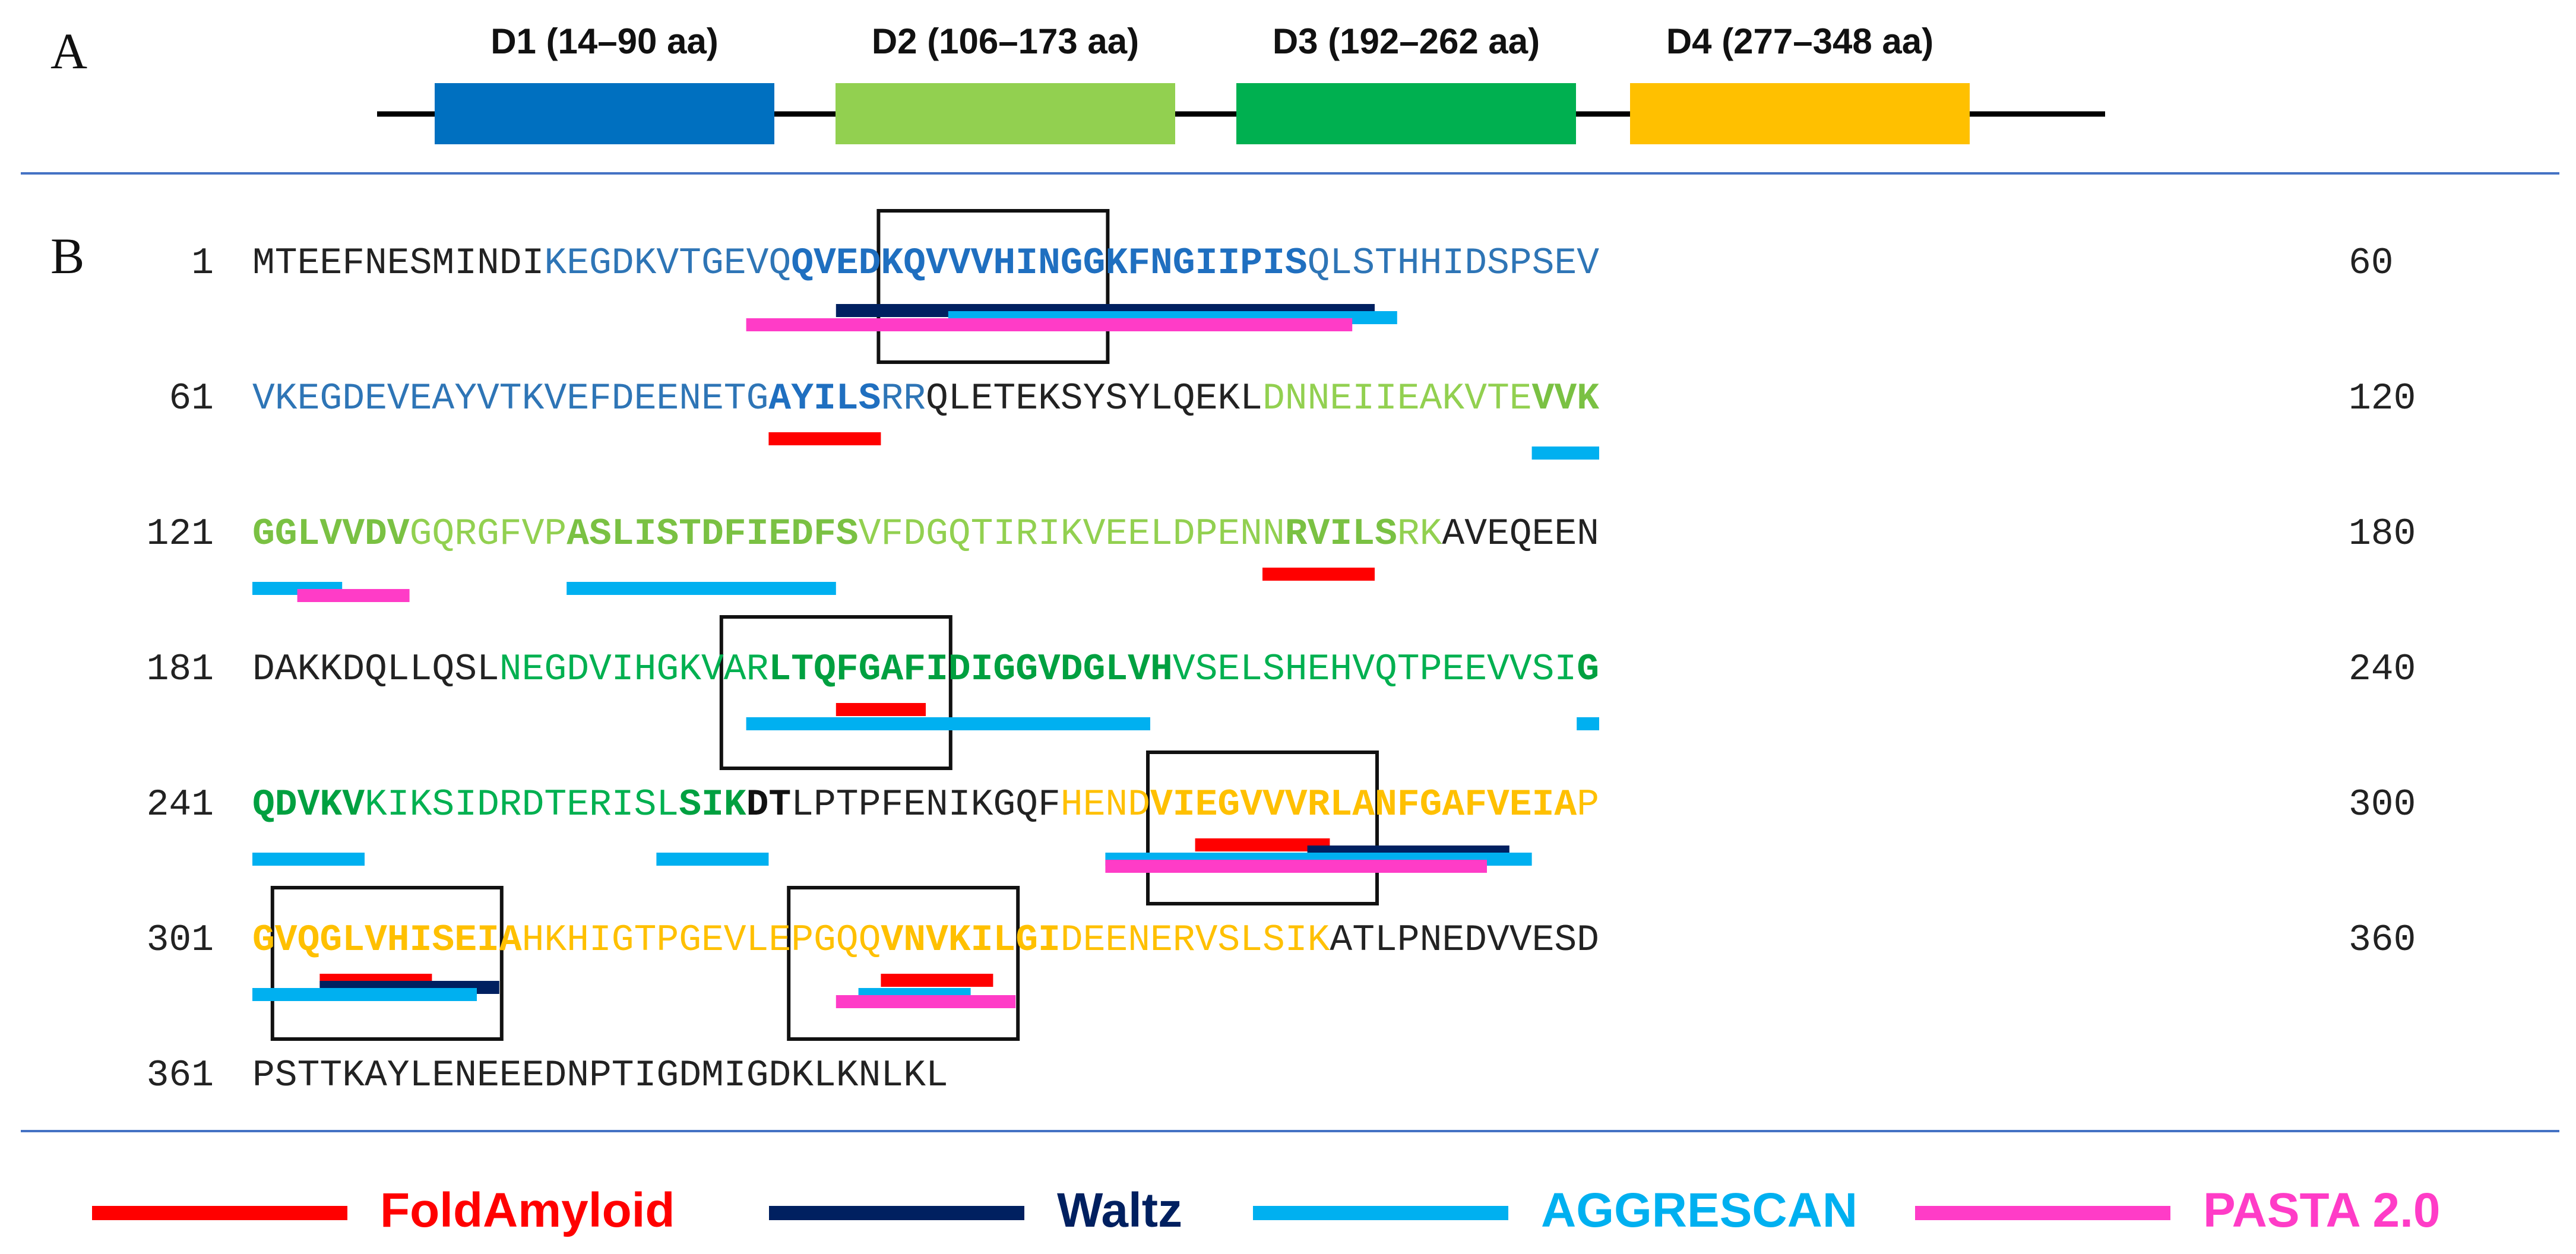  I want to click on sequence-segment: LTQFGAFIDIGGVDGLVH, so click(970, 669).